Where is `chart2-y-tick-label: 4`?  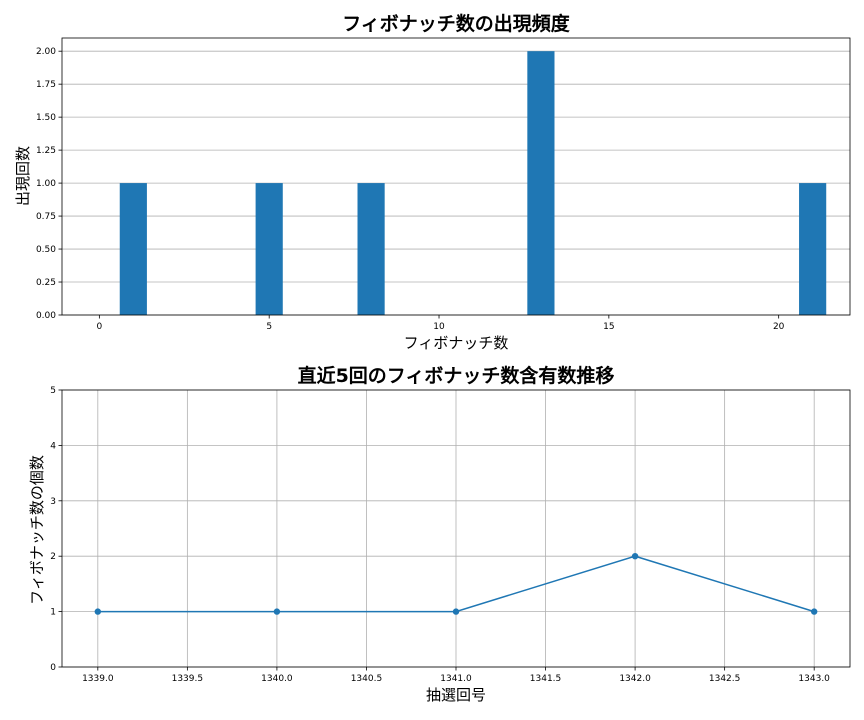
chart2-y-tick-label: 4 is located at coordinates (53, 446).